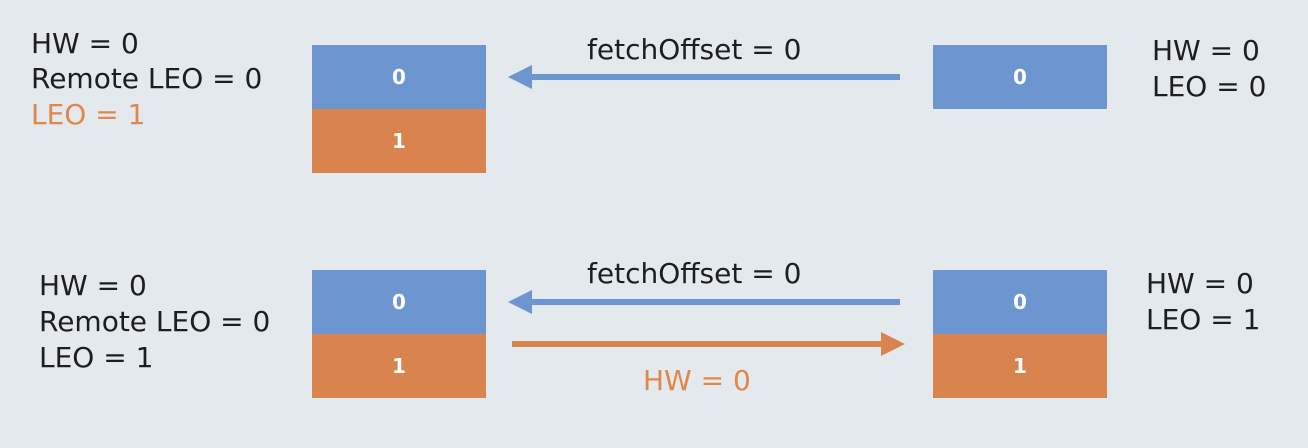  Describe the element at coordinates (1206, 50) in the screenshot. I see `top-follower-hw: HW = 0` at that location.